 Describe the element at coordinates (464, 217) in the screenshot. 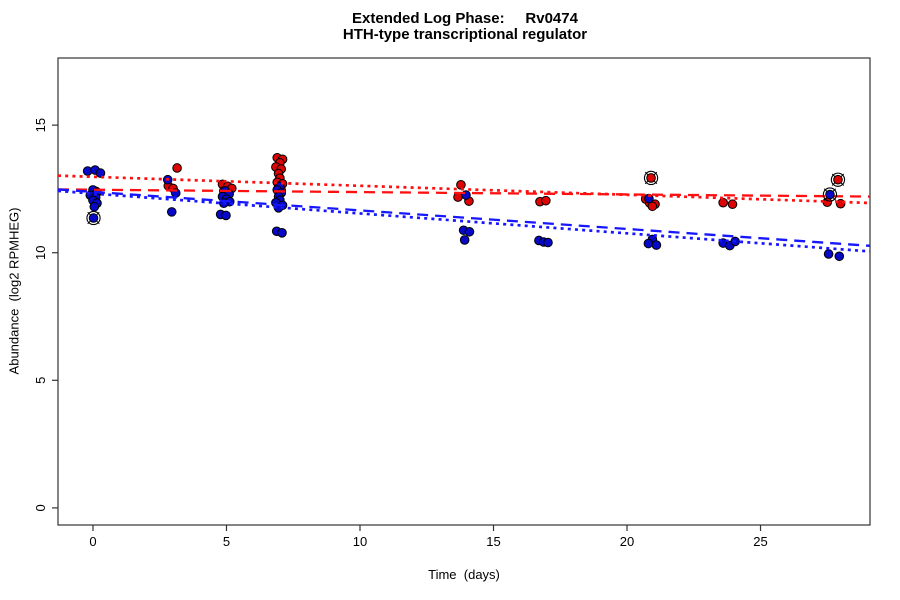

I see `blue-condition-trend-dashed` at that location.